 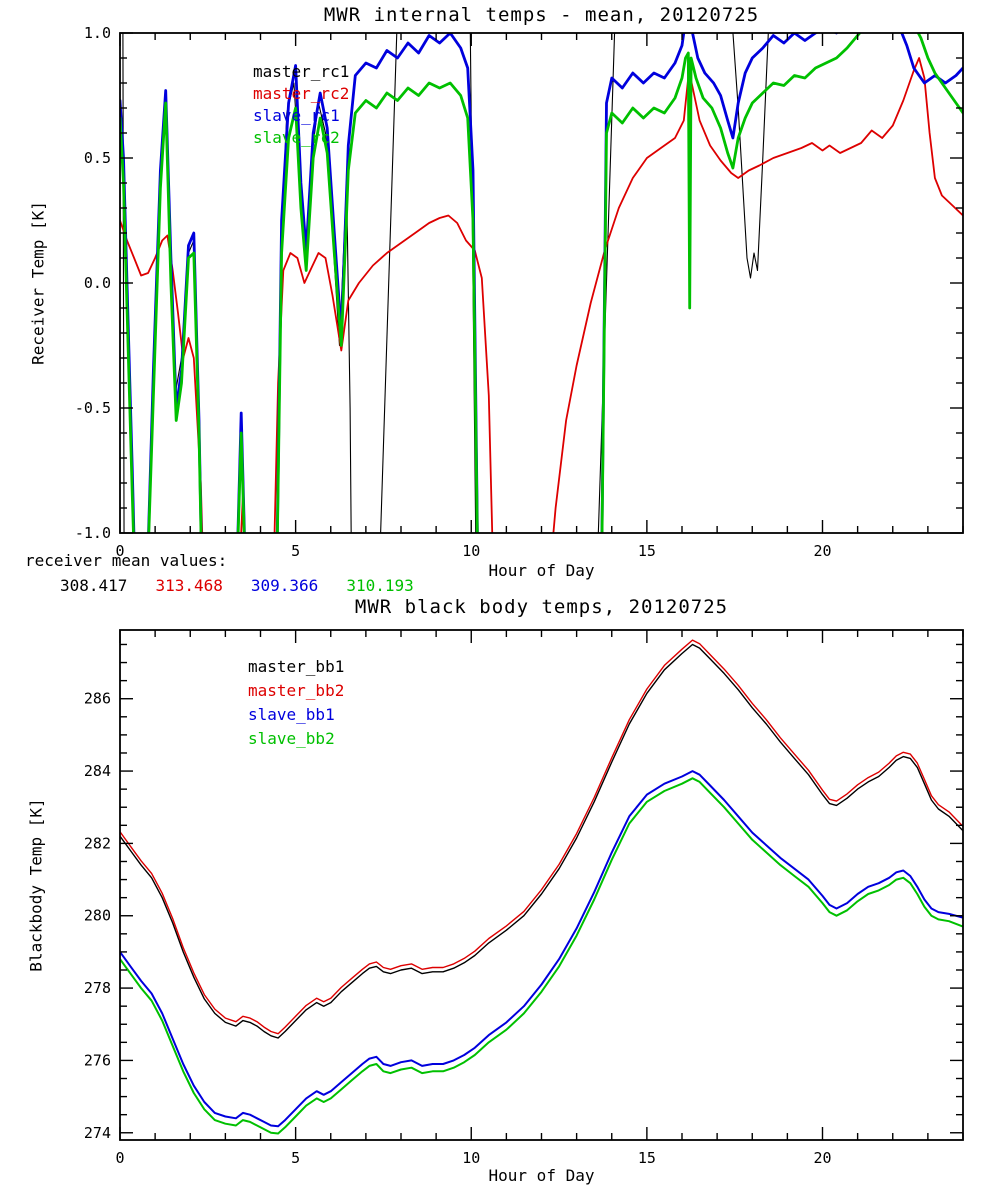 I want to click on legend-master_bb1: master_bb1, so click(x=296, y=666).